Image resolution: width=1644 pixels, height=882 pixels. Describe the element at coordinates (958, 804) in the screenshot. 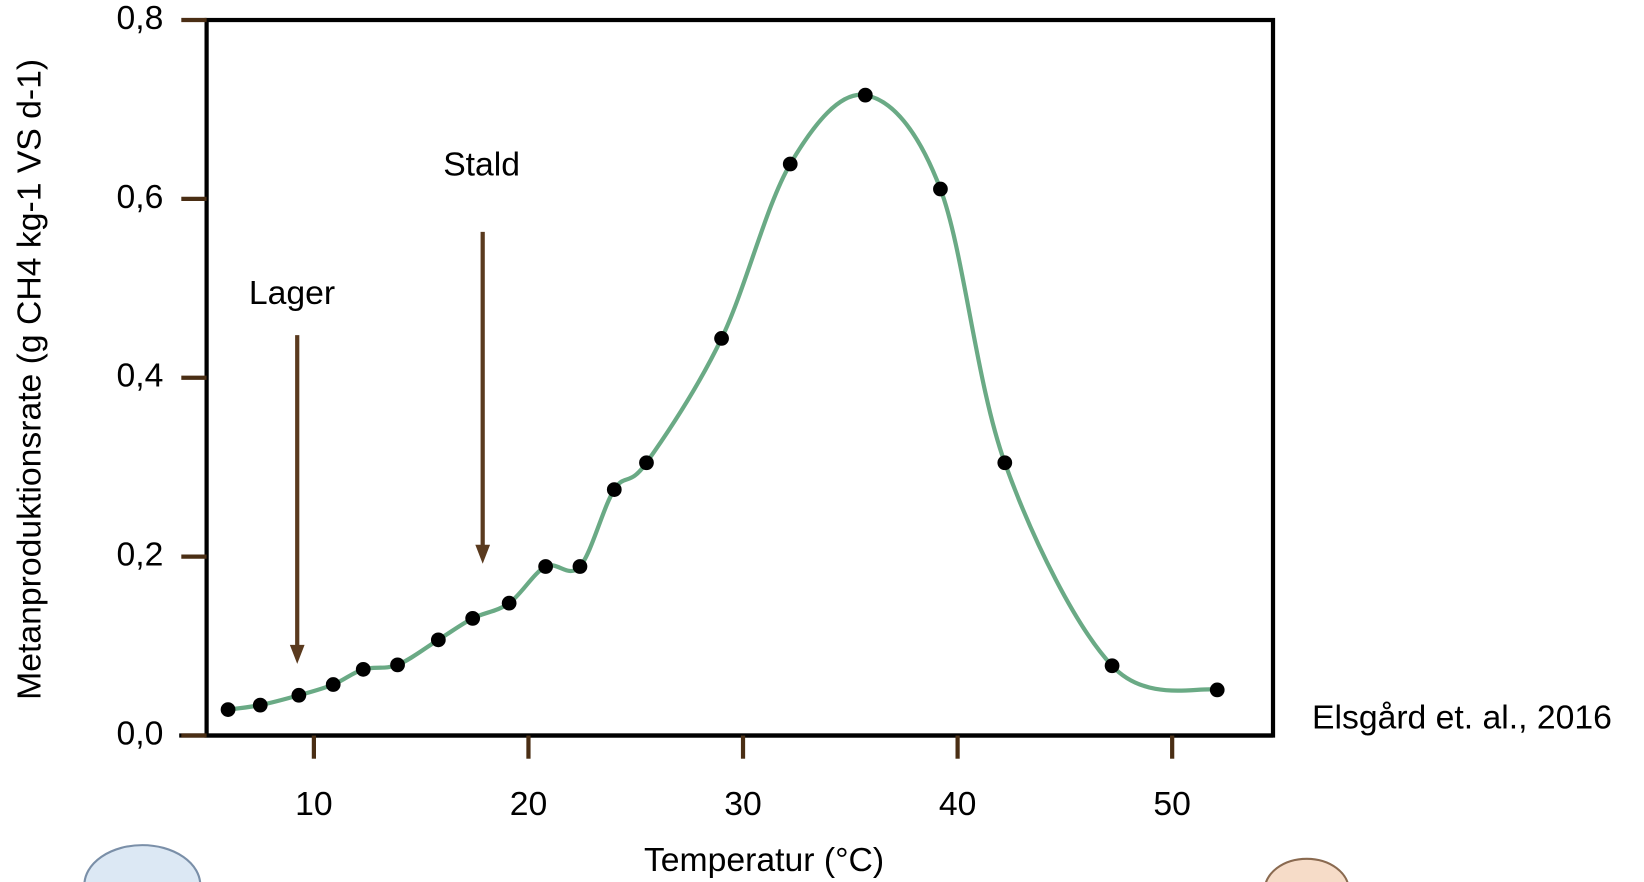

I see `x-tick-label: 40` at that location.